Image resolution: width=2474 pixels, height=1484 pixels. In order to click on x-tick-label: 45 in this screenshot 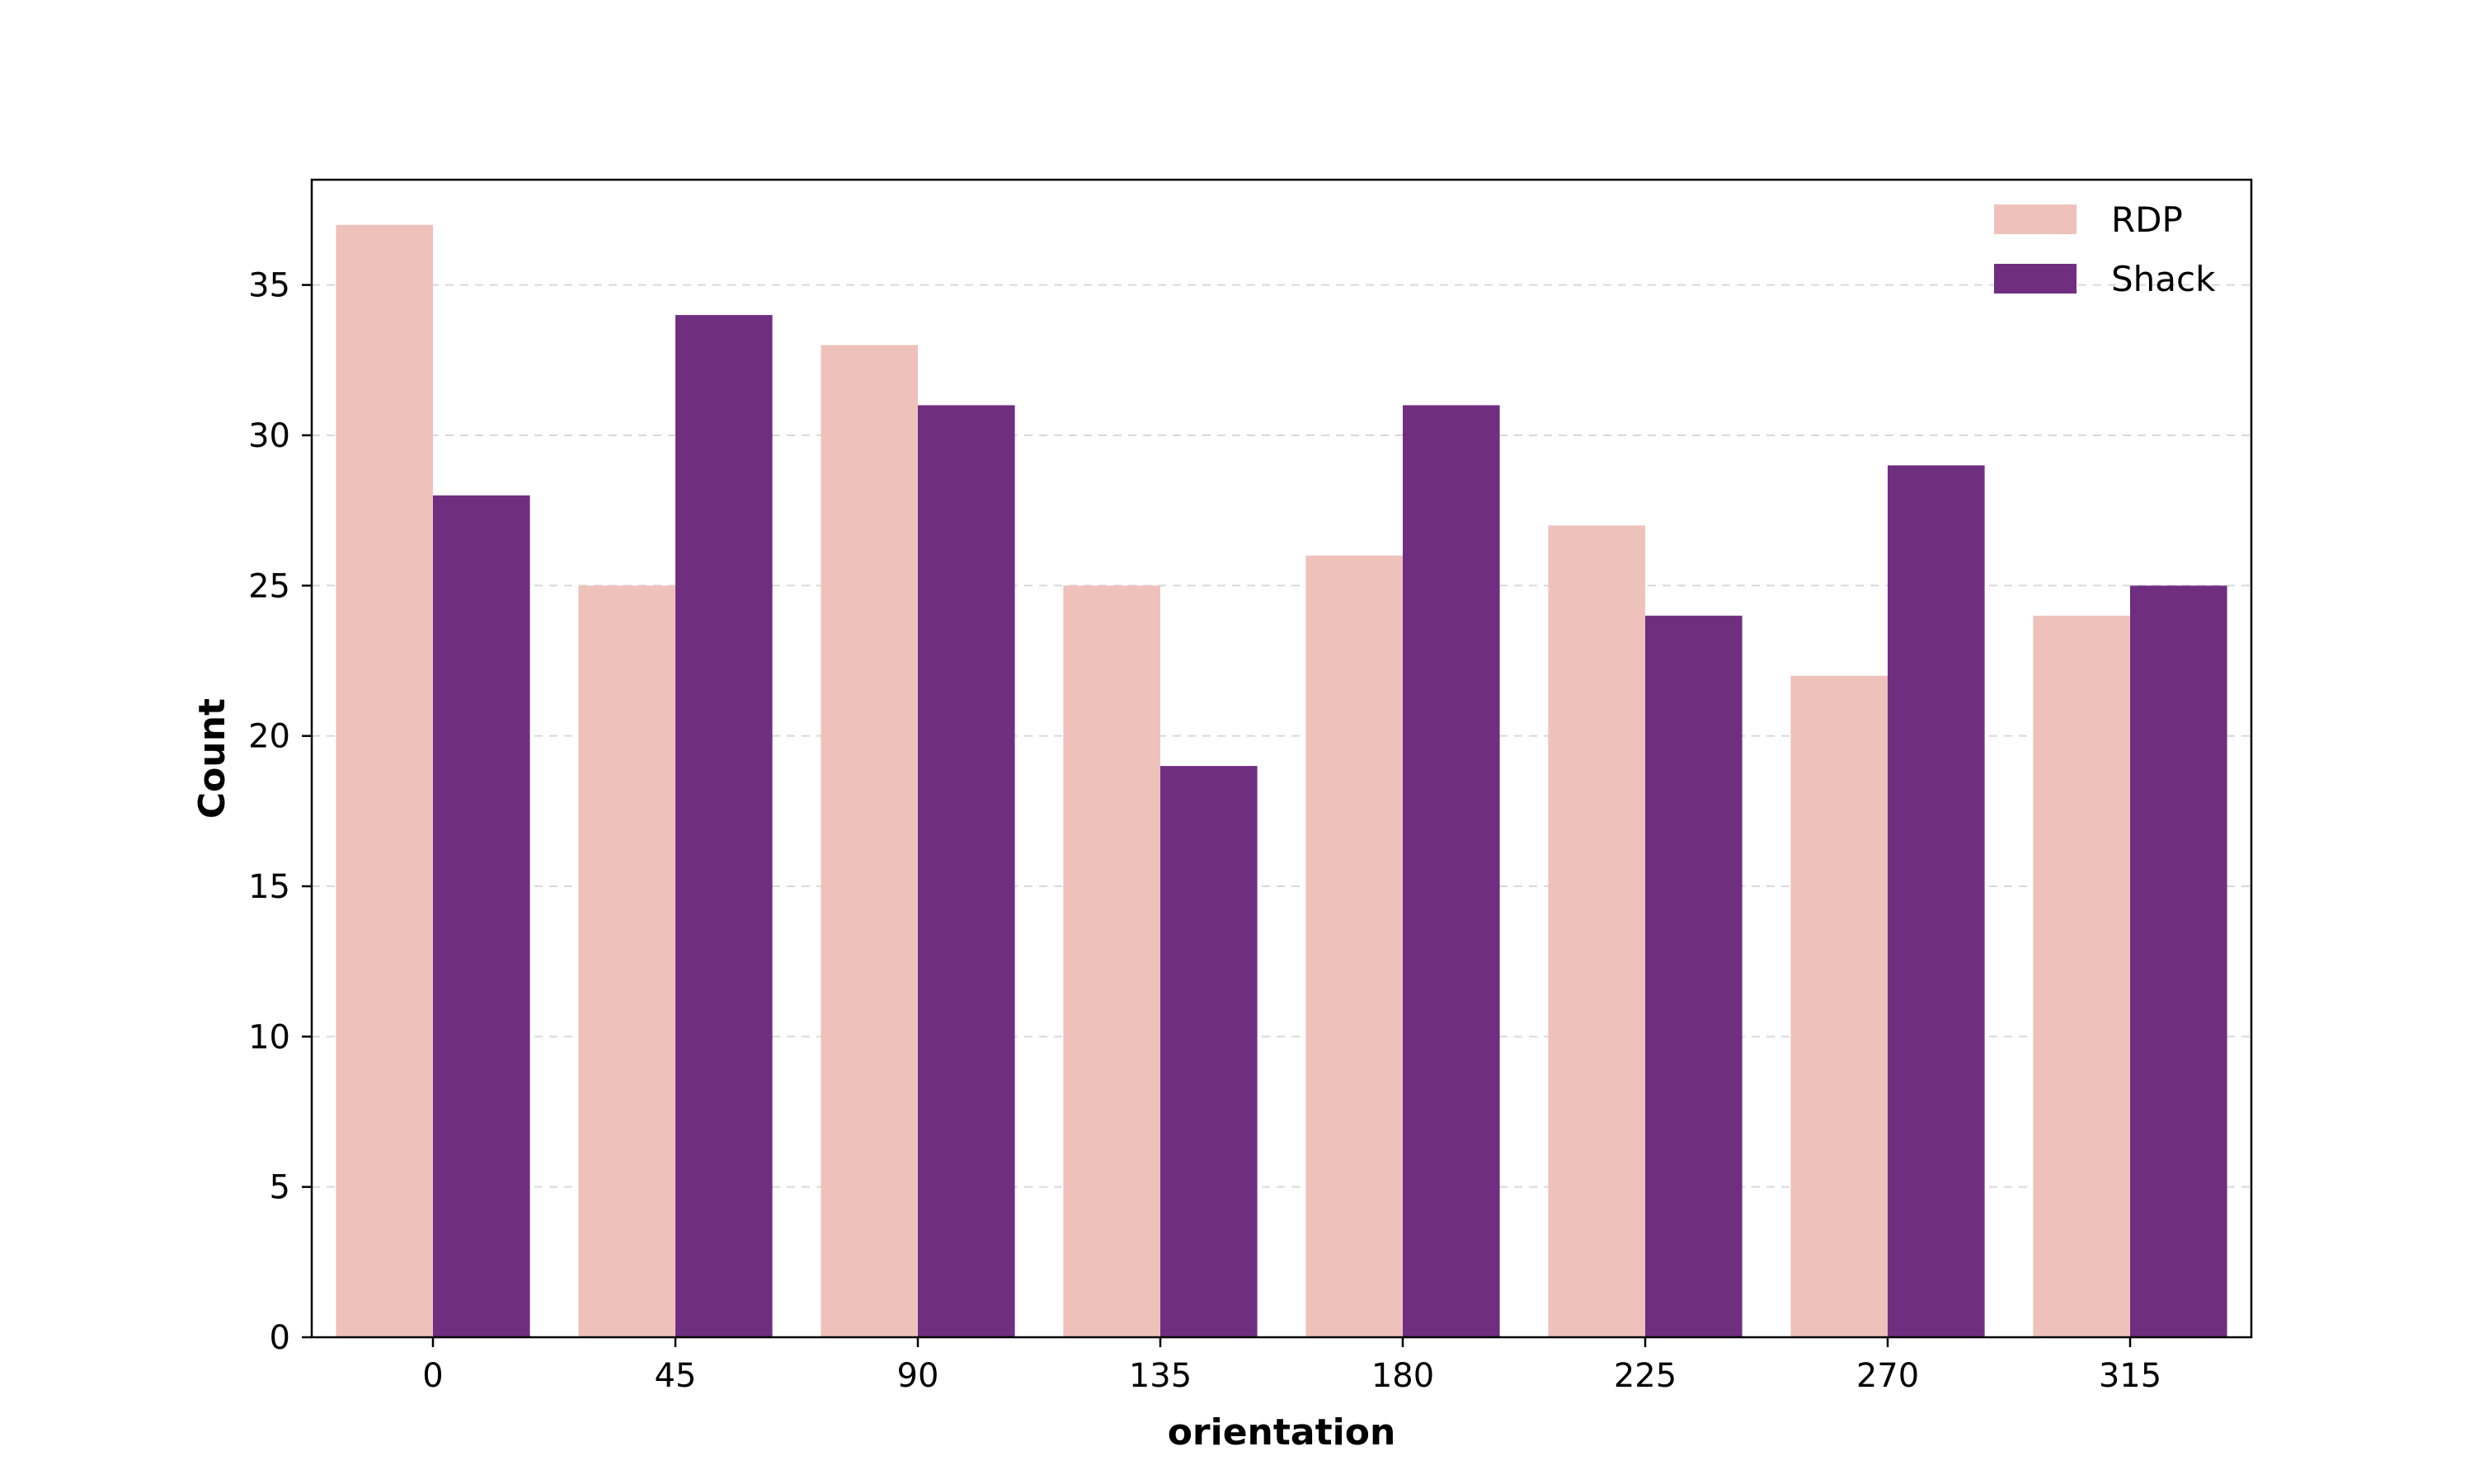, I will do `click(676, 1376)`.